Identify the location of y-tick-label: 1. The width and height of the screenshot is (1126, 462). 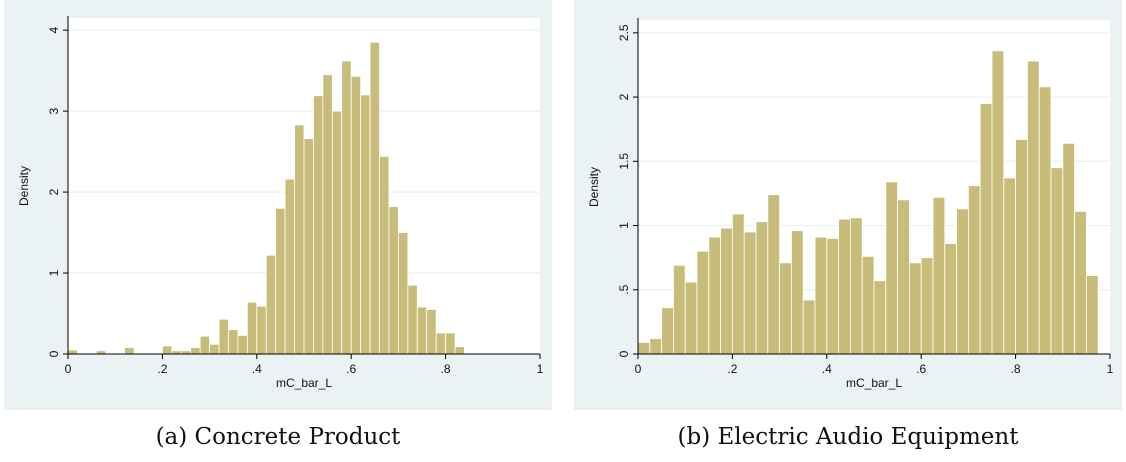
(54, 272).